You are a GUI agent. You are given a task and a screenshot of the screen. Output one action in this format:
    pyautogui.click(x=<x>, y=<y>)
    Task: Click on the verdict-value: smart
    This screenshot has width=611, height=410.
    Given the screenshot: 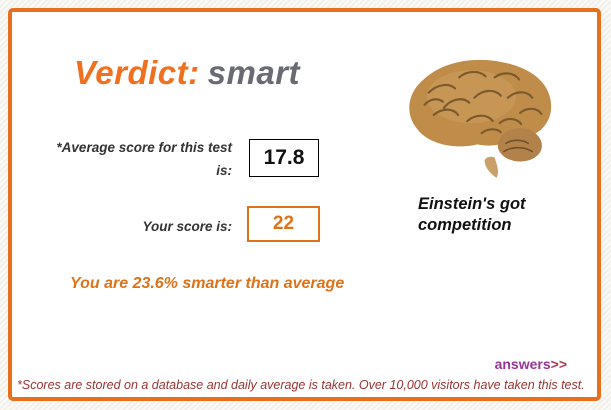 What is the action you would take?
    pyautogui.click(x=254, y=72)
    